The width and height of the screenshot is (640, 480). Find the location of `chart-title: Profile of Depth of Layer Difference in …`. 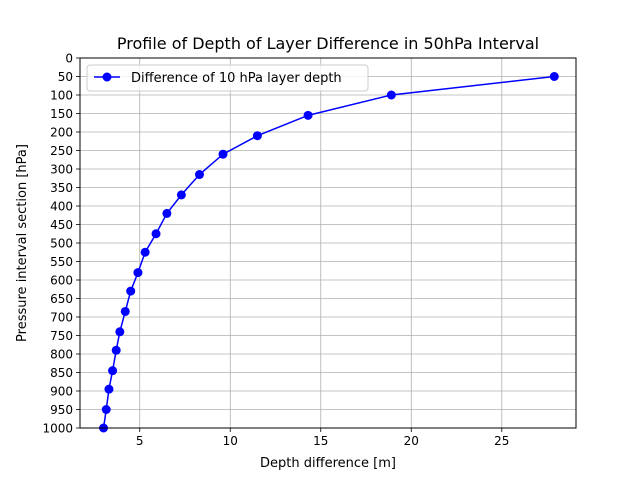

chart-title: Profile of Depth of Layer Difference in … is located at coordinates (328, 43).